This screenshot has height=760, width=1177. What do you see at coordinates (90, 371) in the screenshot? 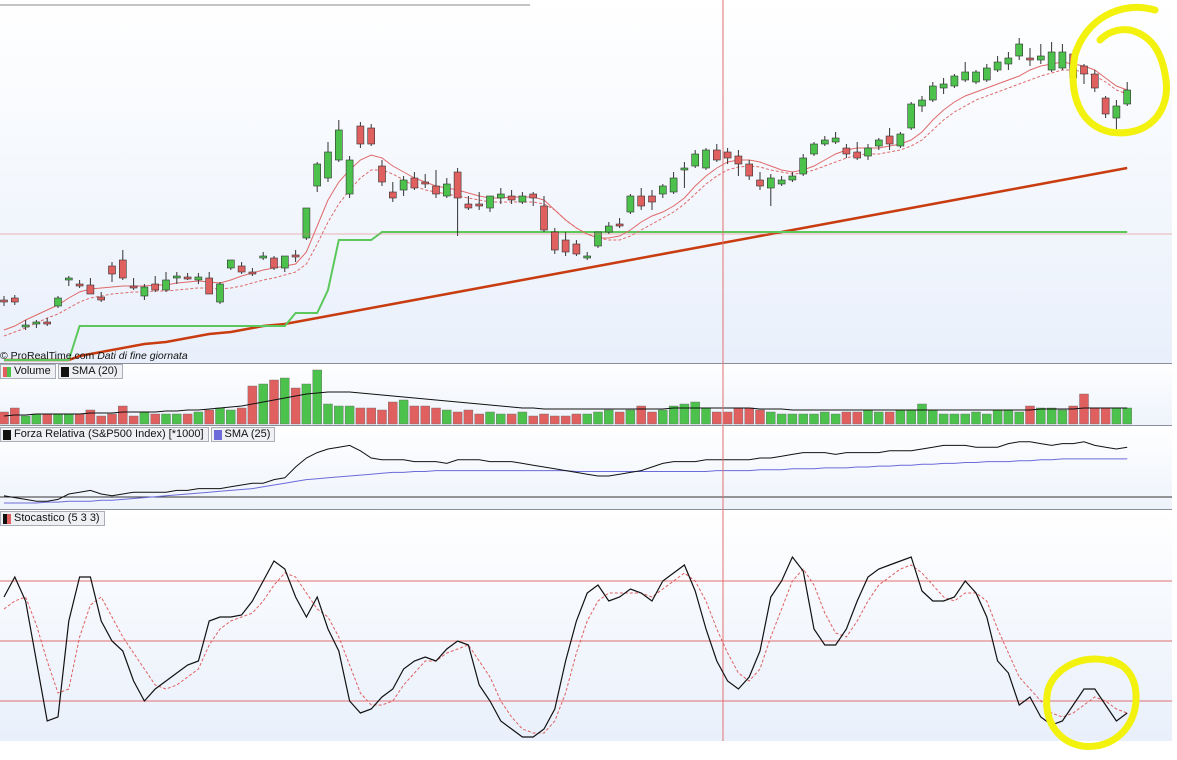
I see `legend-volume-sma: SMA (20)` at bounding box center [90, 371].